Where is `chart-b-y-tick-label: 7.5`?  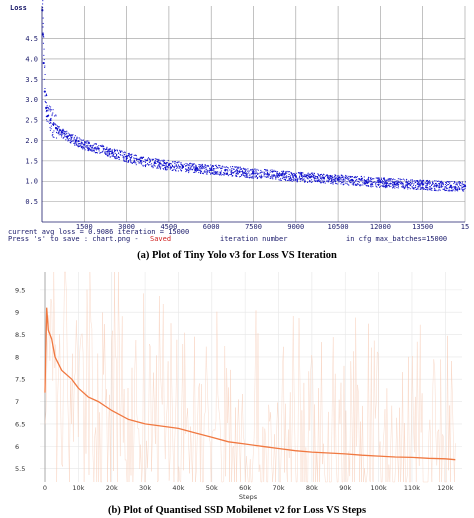
chart-b-y-tick-label: 7.5 is located at coordinates (20, 380).